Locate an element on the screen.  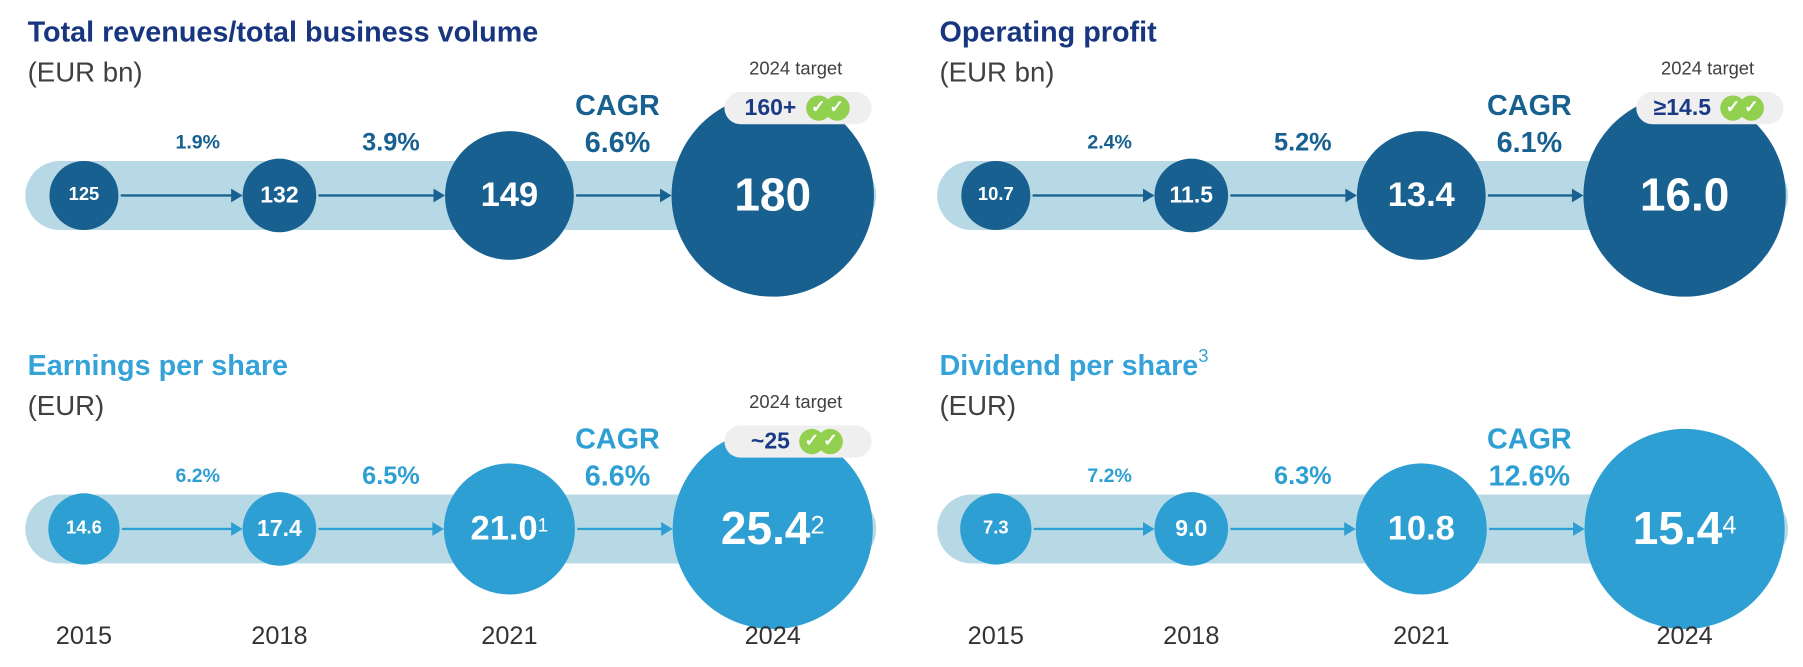
growth-rate: 6.5% is located at coordinates (391, 475).